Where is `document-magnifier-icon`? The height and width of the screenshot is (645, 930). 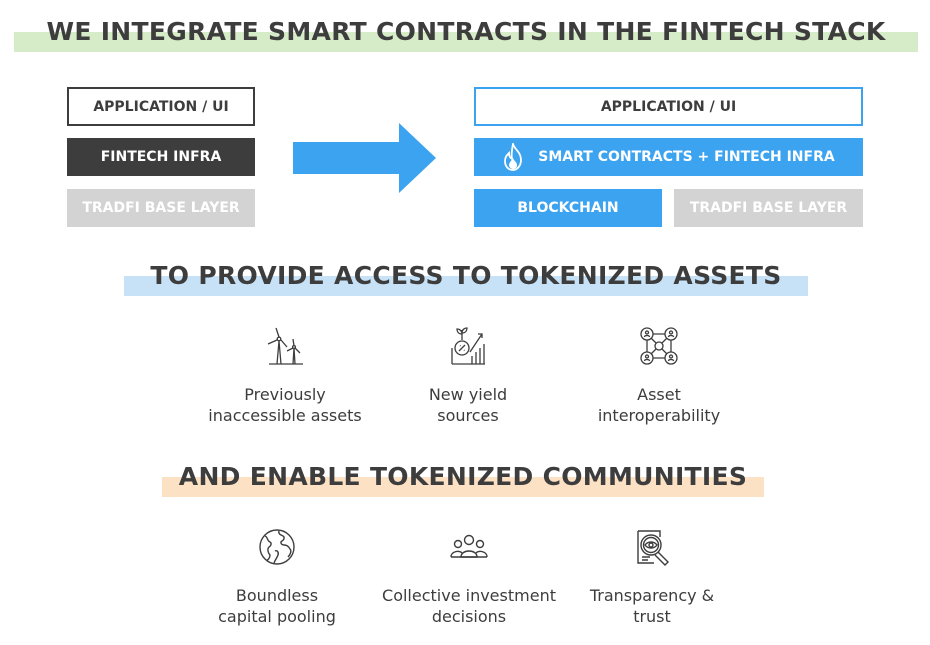
document-magnifier-icon is located at coordinates (653, 548).